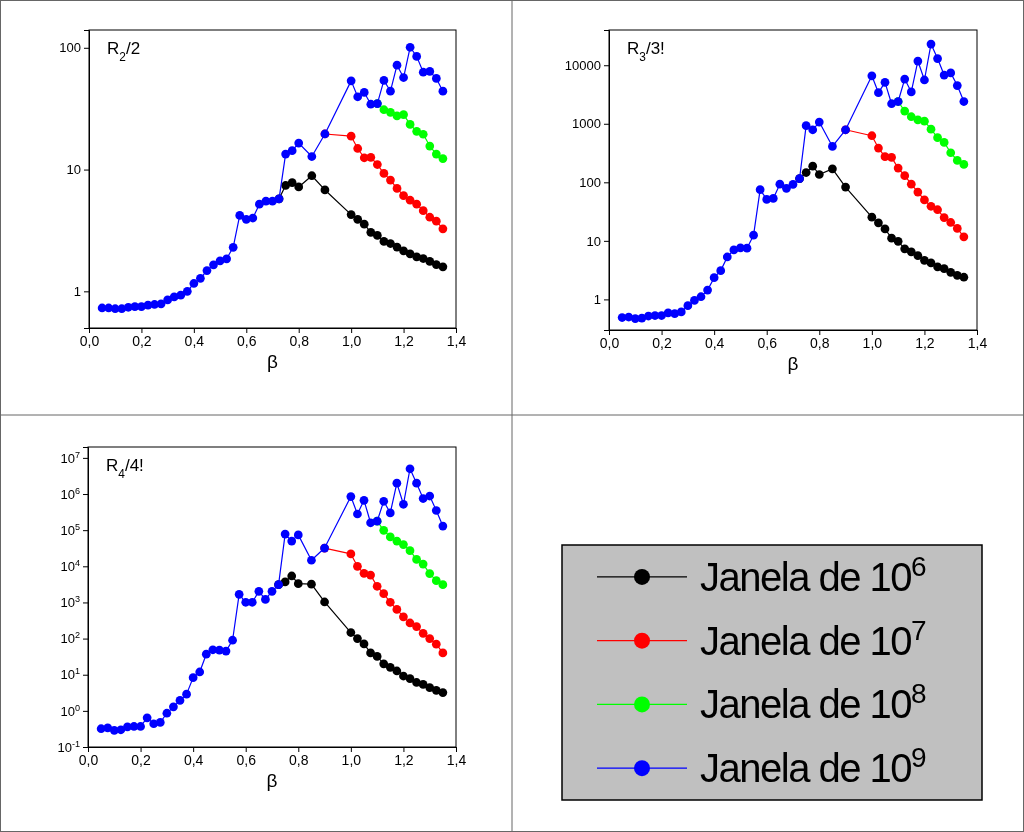 The width and height of the screenshot is (1024, 832). What do you see at coordinates (582, 65) in the screenshot?
I see `y-tick-label: 10000` at bounding box center [582, 65].